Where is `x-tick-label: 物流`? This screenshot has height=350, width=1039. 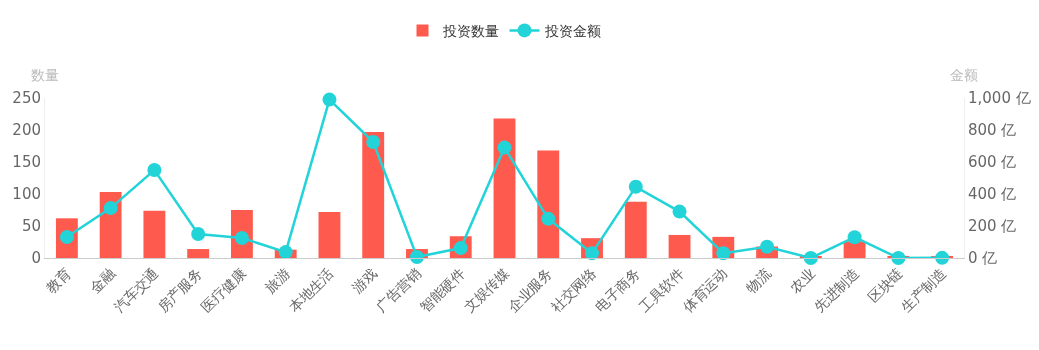
x-tick-label: 物流 is located at coordinates (759, 280).